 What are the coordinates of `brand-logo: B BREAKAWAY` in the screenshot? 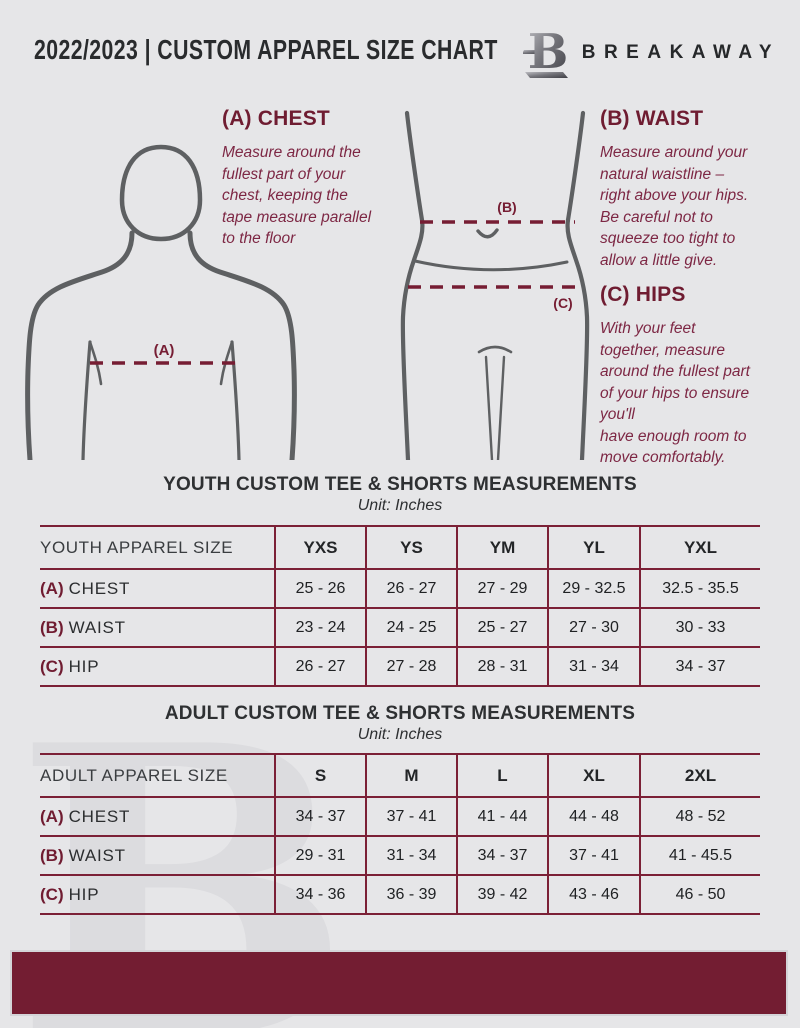 It's located at (647, 53).